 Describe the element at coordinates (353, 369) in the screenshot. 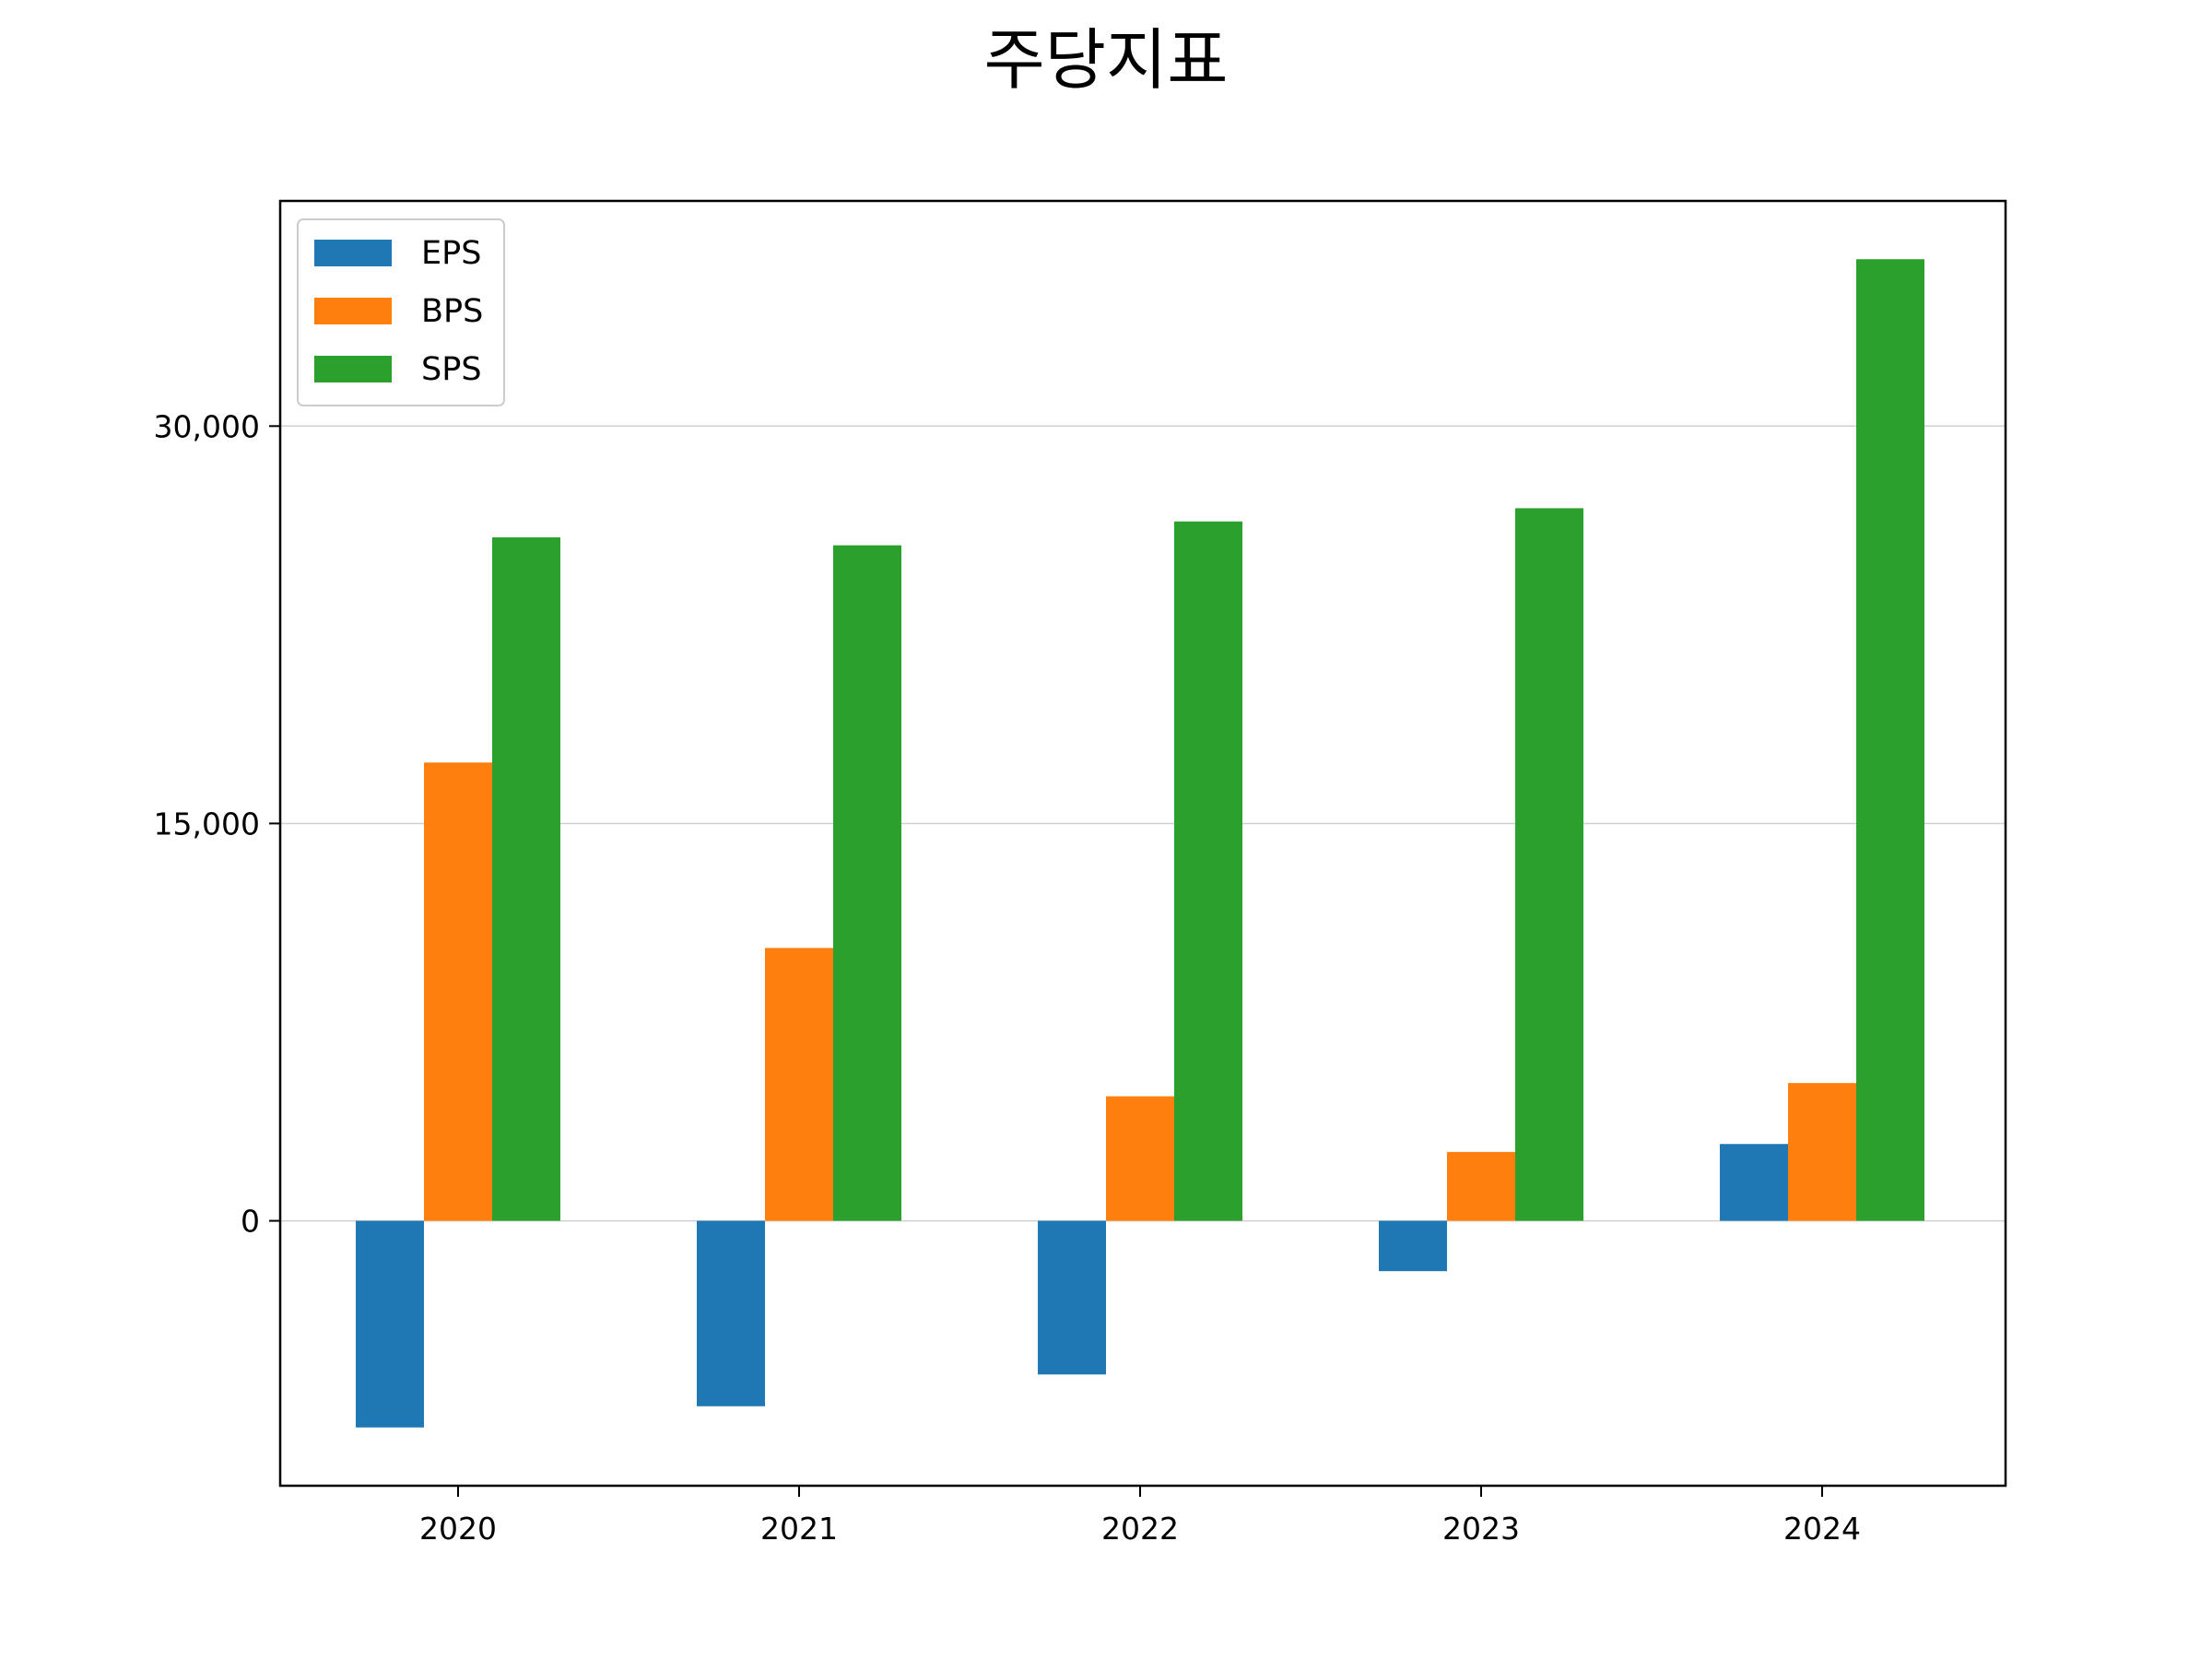

I see `legend-swatch-sps` at that location.